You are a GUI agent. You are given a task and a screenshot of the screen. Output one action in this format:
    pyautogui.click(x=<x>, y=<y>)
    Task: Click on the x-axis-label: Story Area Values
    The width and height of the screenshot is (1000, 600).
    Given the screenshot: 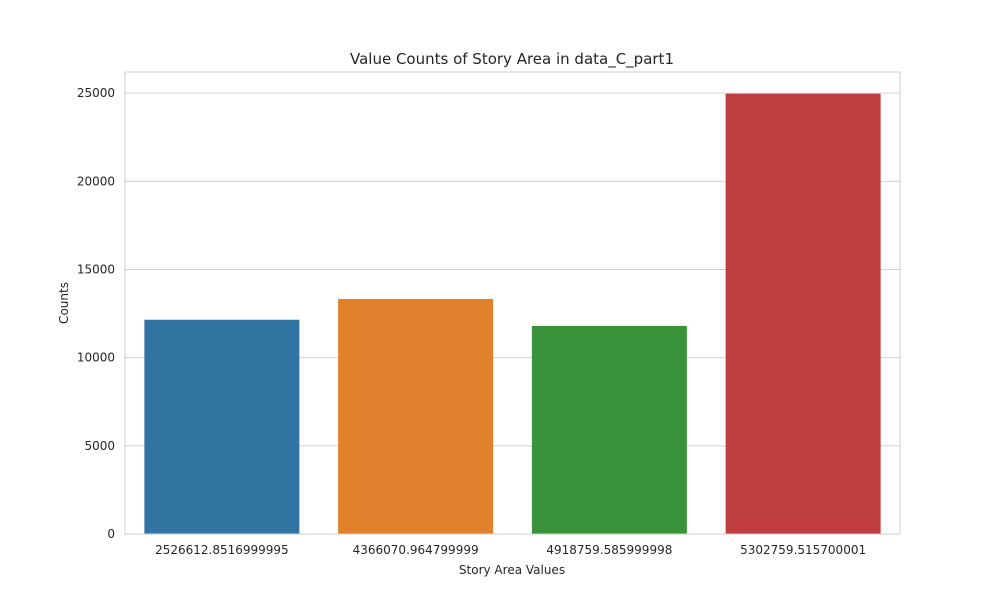 What is the action you would take?
    pyautogui.click(x=512, y=570)
    